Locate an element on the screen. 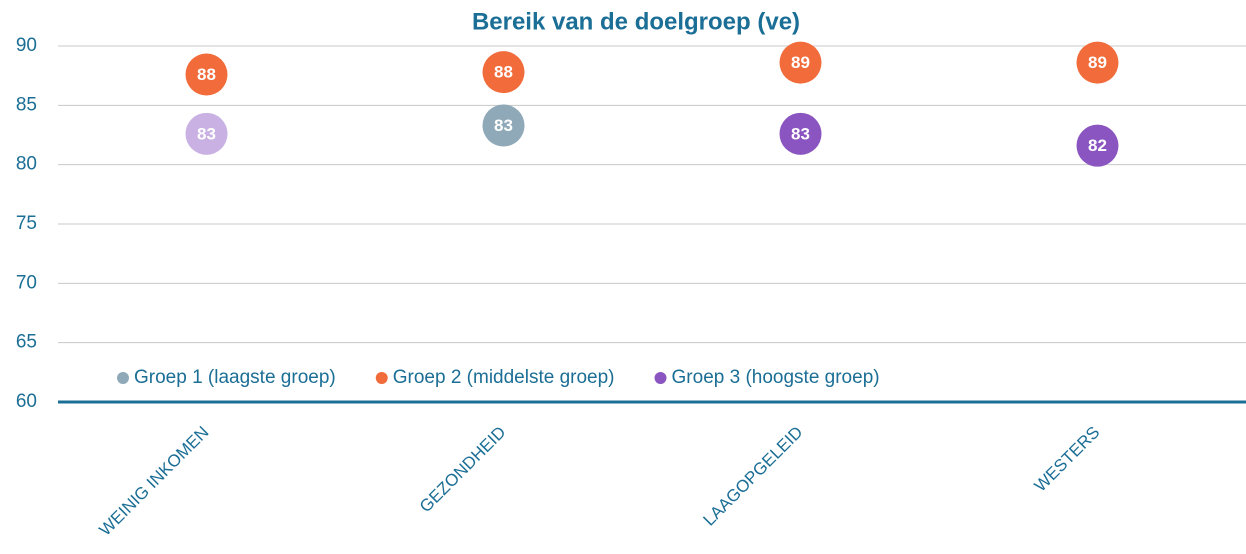 The image size is (1246, 554). y-tick-label: 85 is located at coordinates (26, 104).